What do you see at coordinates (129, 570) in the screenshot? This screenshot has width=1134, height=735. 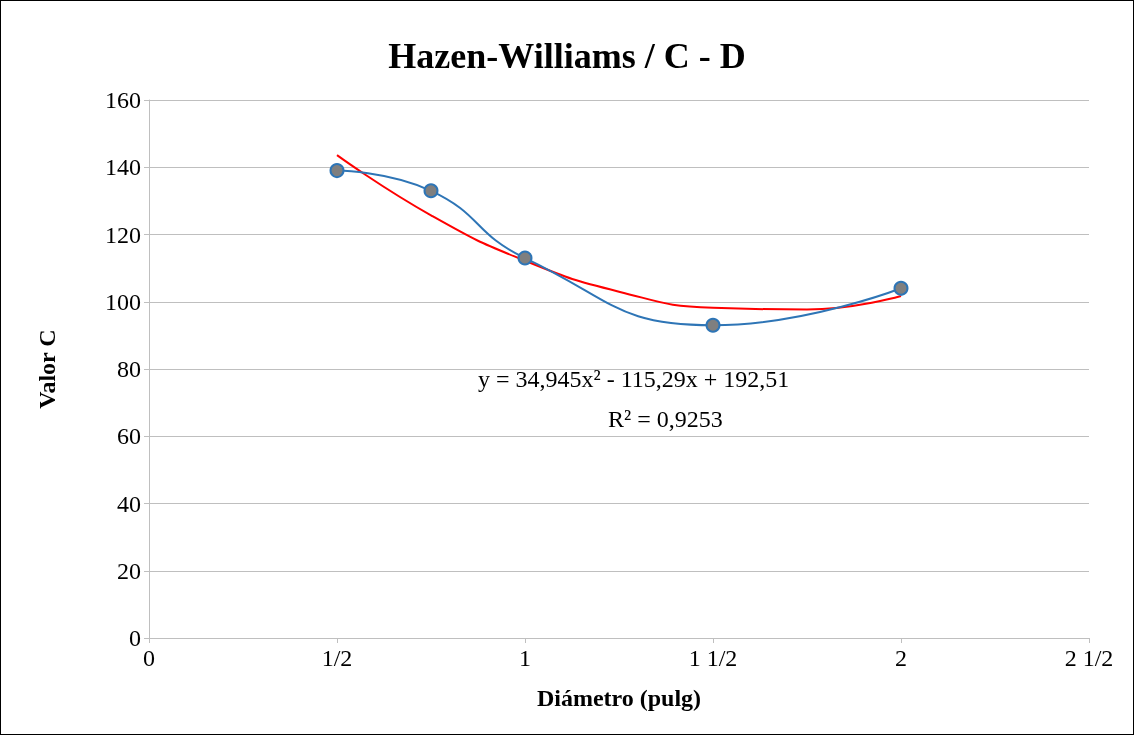 I see `y-tick-label: 20` at bounding box center [129, 570].